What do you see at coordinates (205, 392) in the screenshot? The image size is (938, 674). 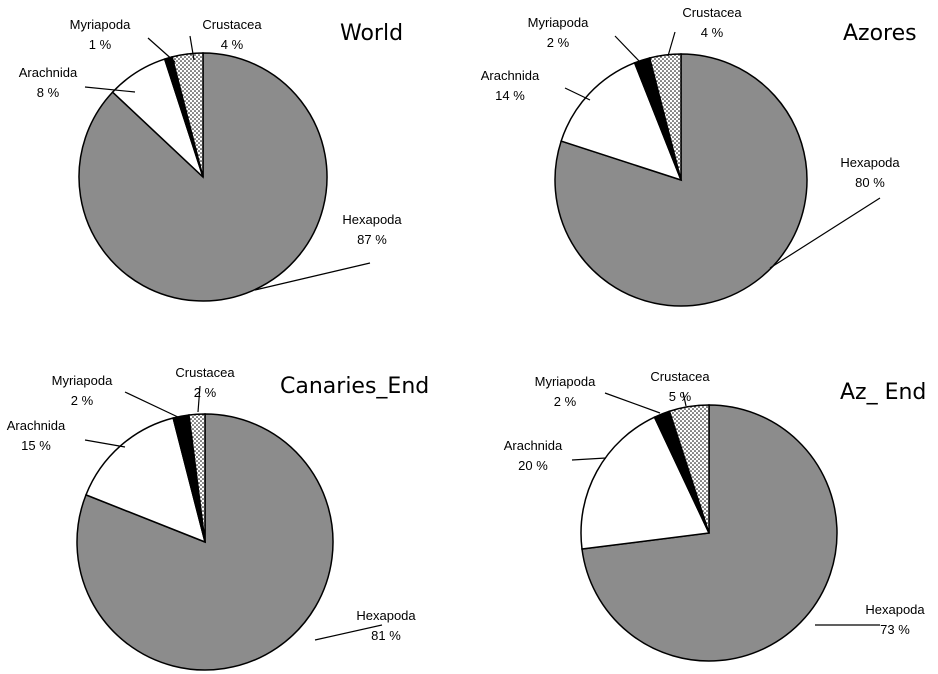 I see `slice-value-crustacea: 2 %` at bounding box center [205, 392].